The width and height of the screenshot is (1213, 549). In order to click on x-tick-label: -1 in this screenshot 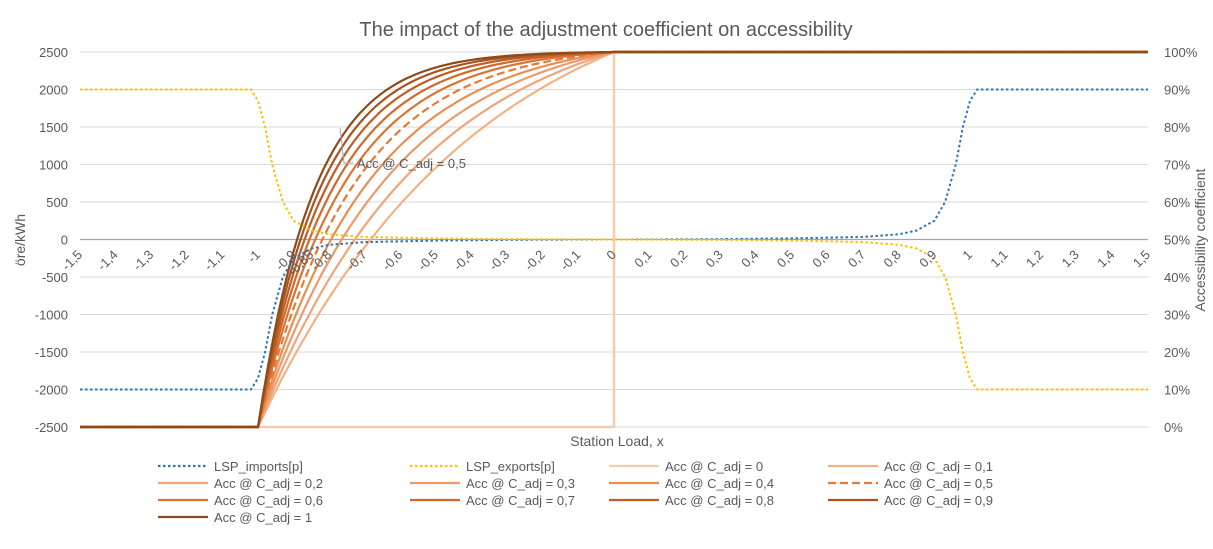, I will do `click(253, 256)`.